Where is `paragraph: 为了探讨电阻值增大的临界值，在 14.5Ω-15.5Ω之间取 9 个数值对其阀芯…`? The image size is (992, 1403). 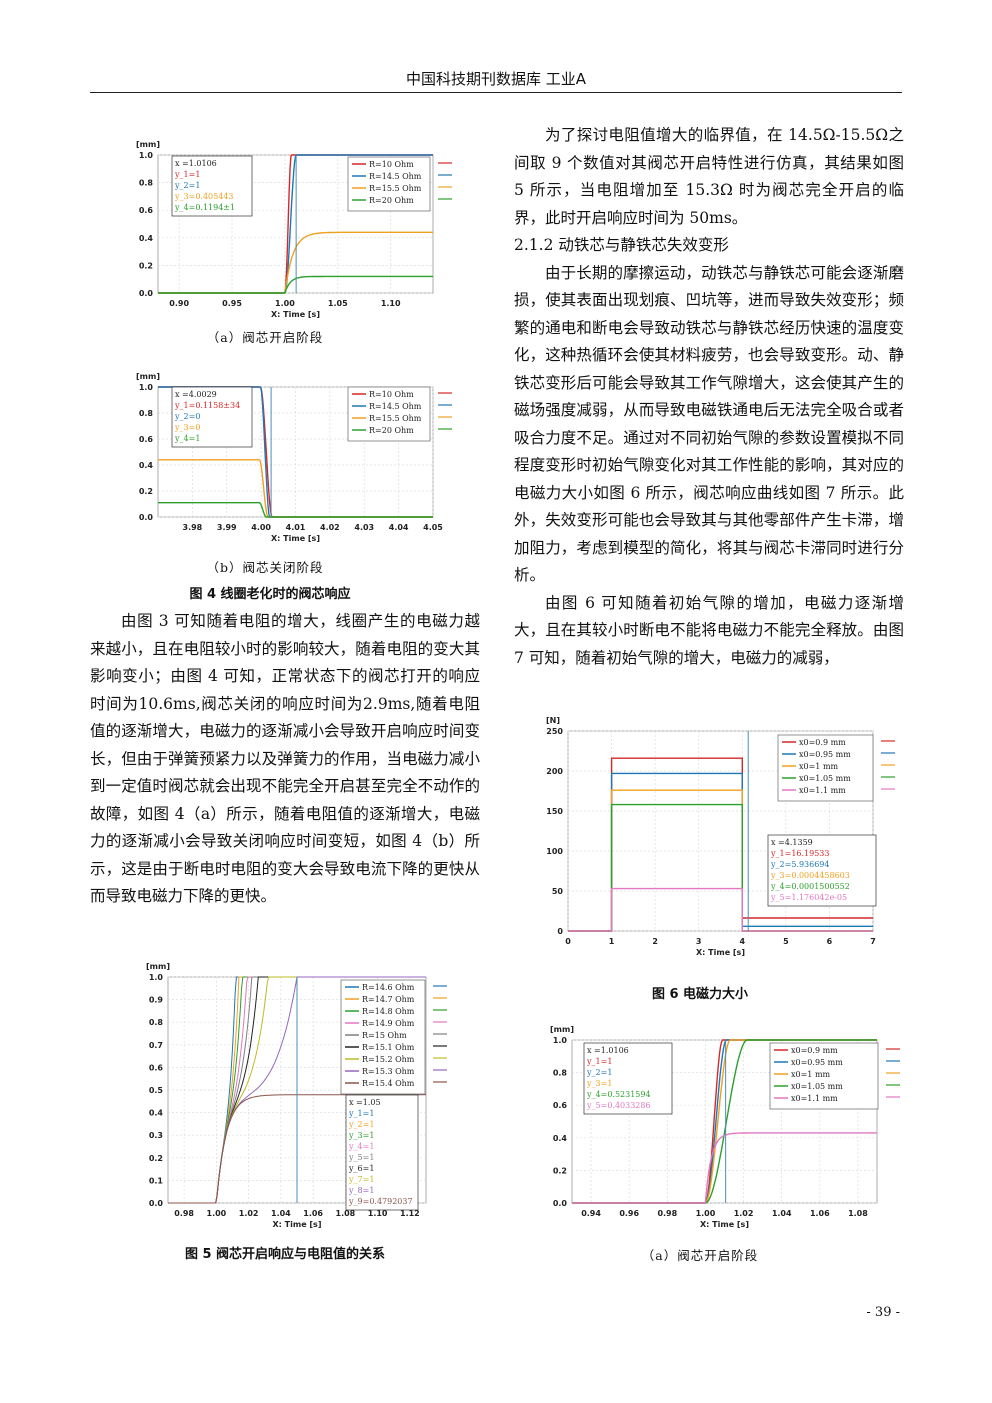 paragraph: 为了探讨电阻值增大的临界值，在 14.5Ω-15.5Ω之间取 9 个数值对其阀芯… is located at coordinates (709, 176).